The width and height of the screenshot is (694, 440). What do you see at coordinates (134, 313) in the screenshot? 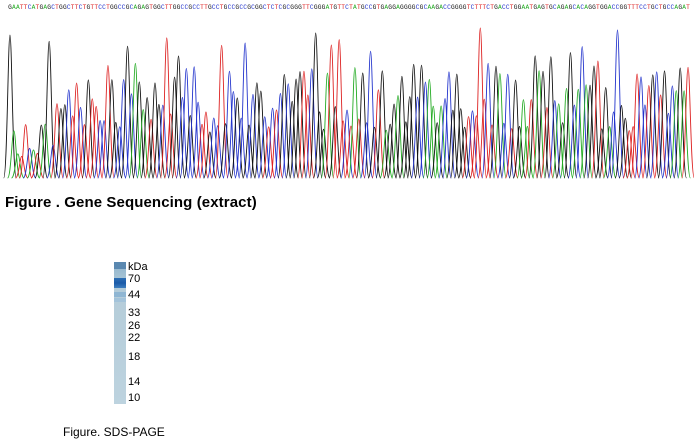
I see `marker-label-33: 33` at bounding box center [134, 313].